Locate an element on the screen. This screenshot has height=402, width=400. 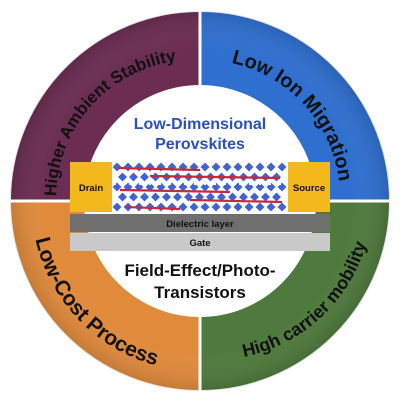
source-electrode is located at coordinates (309, 187).